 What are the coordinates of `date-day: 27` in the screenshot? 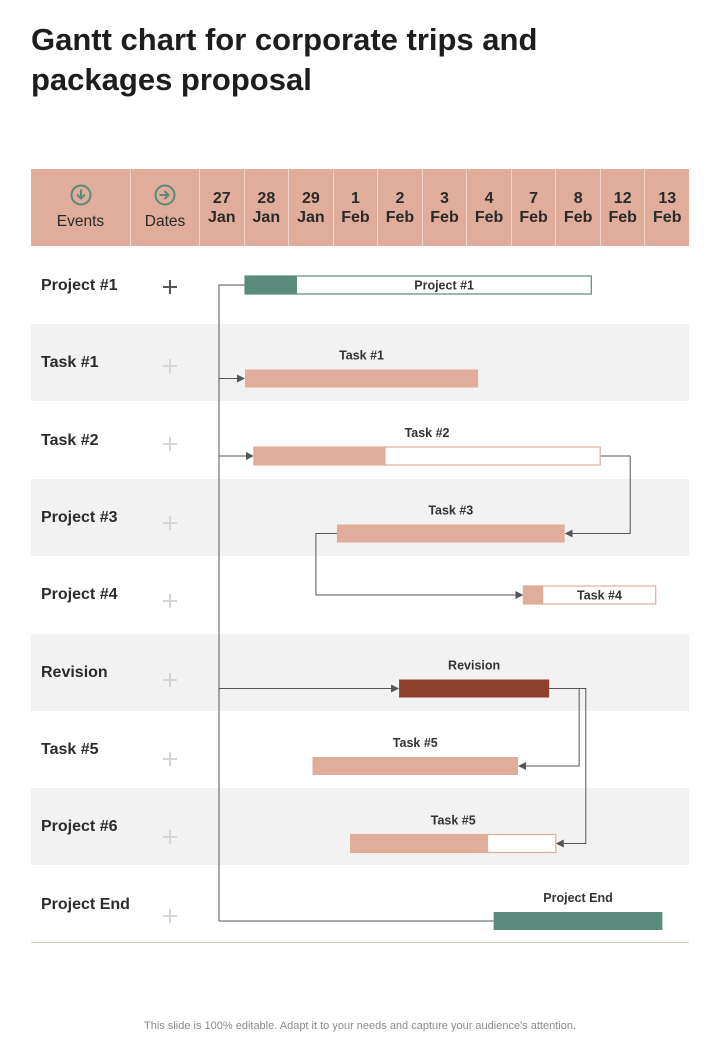 It's located at (221, 198).